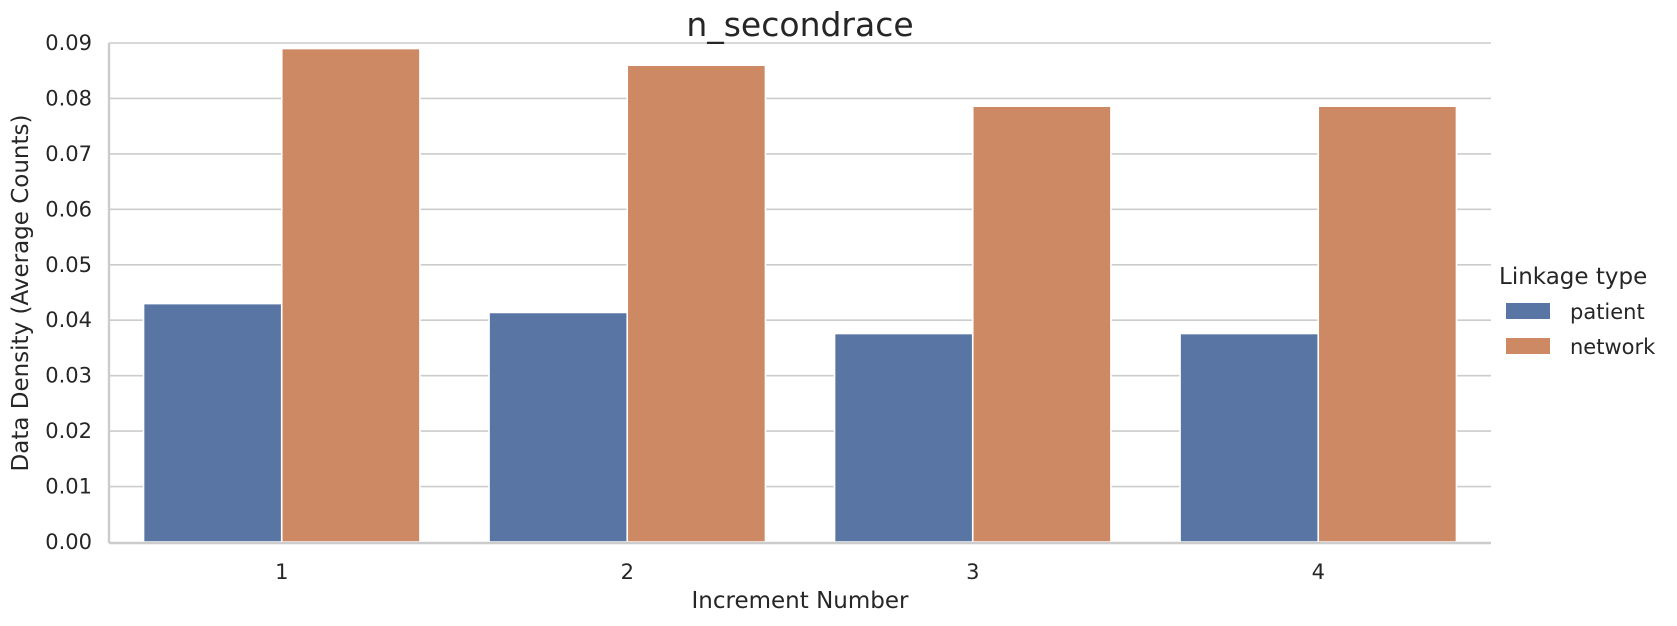 Image resolution: width=1677 pixels, height=626 pixels. Describe the element at coordinates (68, 431) in the screenshot. I see `y-tick-label: 0.02` at that location.